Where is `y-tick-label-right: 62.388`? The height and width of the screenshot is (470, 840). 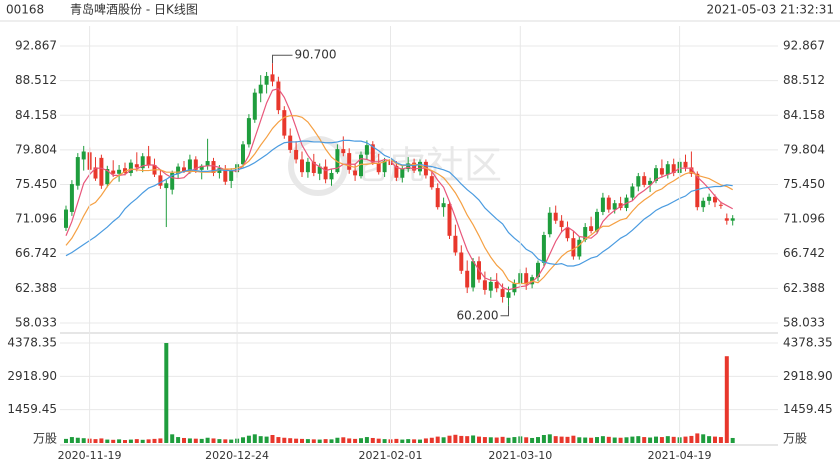 y-tick-label-right: 62.388 is located at coordinates (804, 288).